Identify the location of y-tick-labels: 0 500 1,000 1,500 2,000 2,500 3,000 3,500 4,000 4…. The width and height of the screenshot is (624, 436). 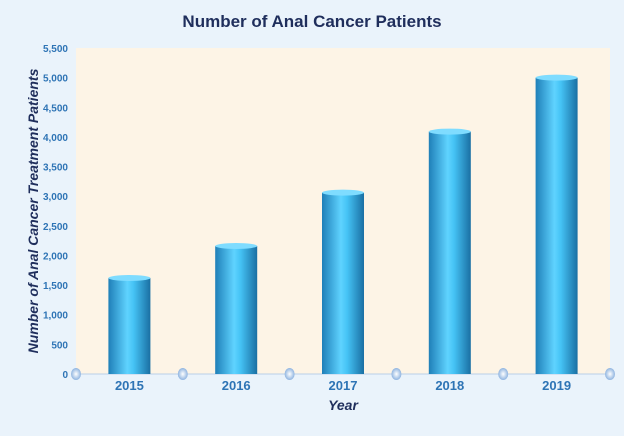
(55, 212).